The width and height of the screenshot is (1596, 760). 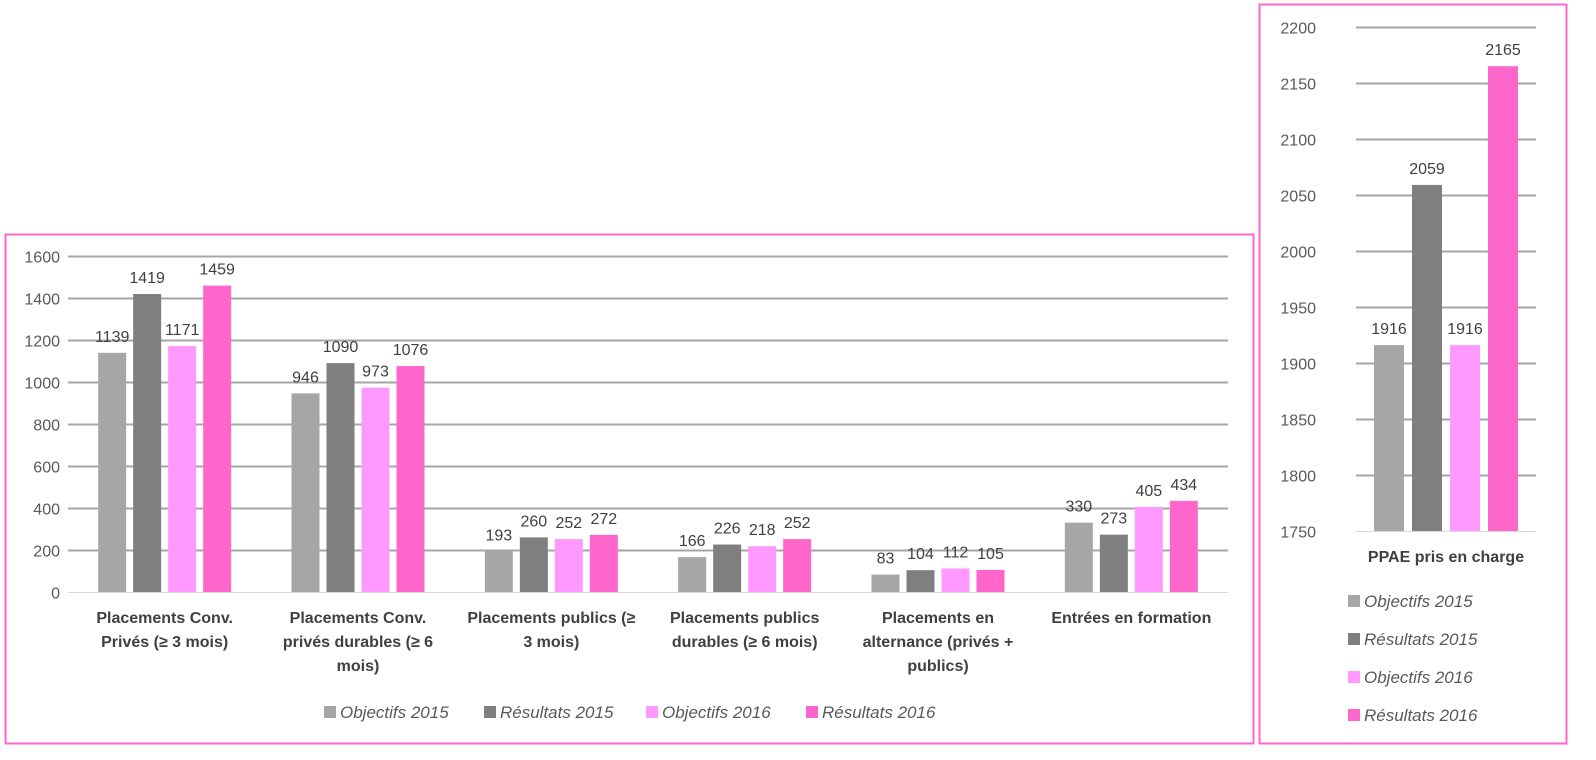 What do you see at coordinates (956, 552) in the screenshot?
I see `data-label: 112` at bounding box center [956, 552].